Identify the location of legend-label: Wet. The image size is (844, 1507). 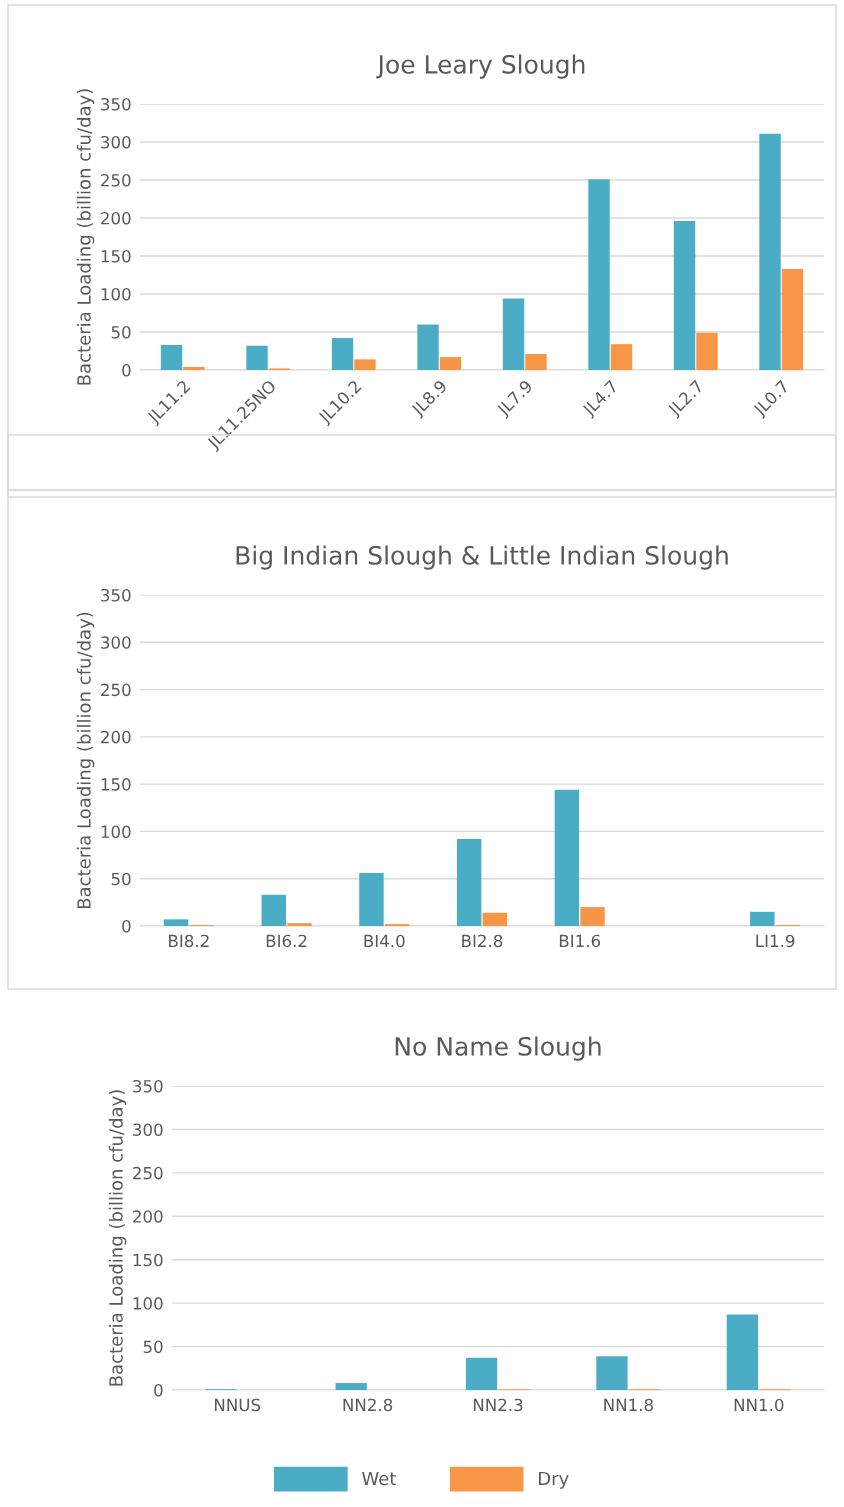
(379, 1478).